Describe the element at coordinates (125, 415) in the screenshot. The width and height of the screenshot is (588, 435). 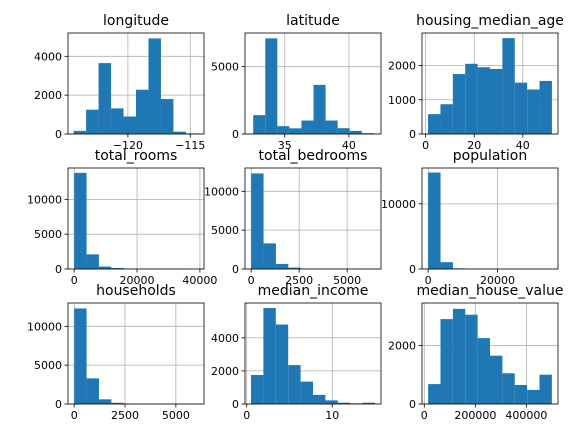
I see `x-tick-label: 2500` at that location.